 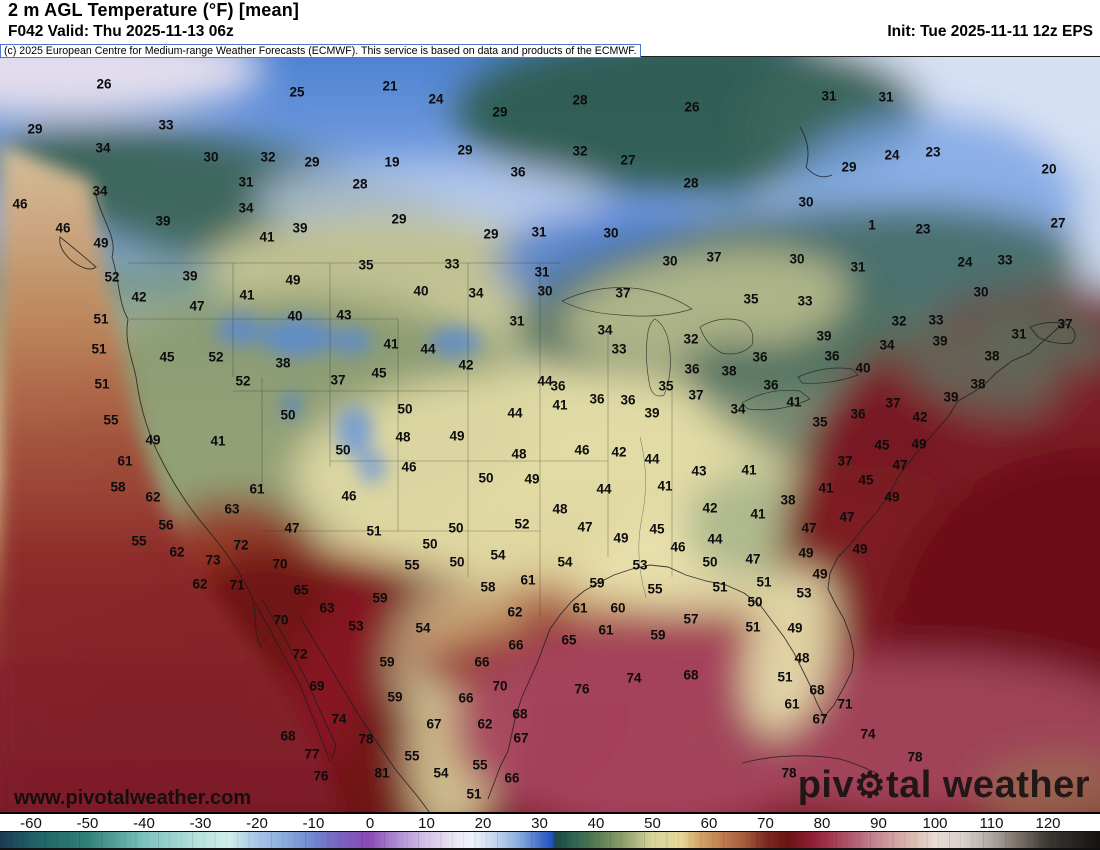 I want to click on model-init-time: Init: Tue 2025-11-11 12z EPS, so click(x=990, y=31).